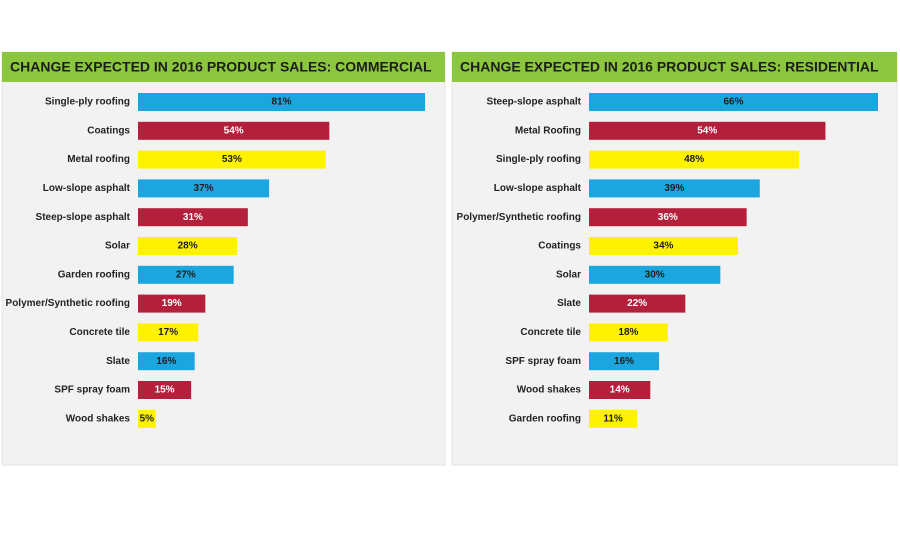 This screenshot has height=555, width=900. I want to click on value-label: 81%, so click(281, 102).